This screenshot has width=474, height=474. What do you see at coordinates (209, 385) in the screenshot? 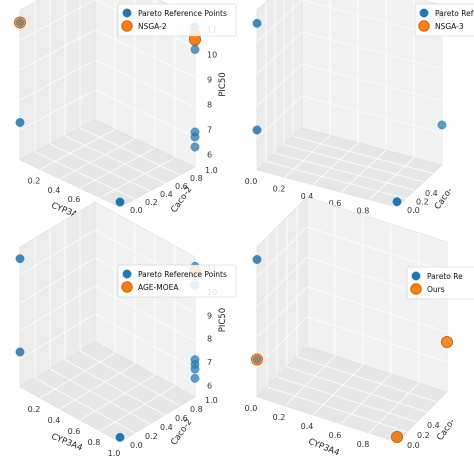
I see `z-tick-label: 6` at bounding box center [209, 385].